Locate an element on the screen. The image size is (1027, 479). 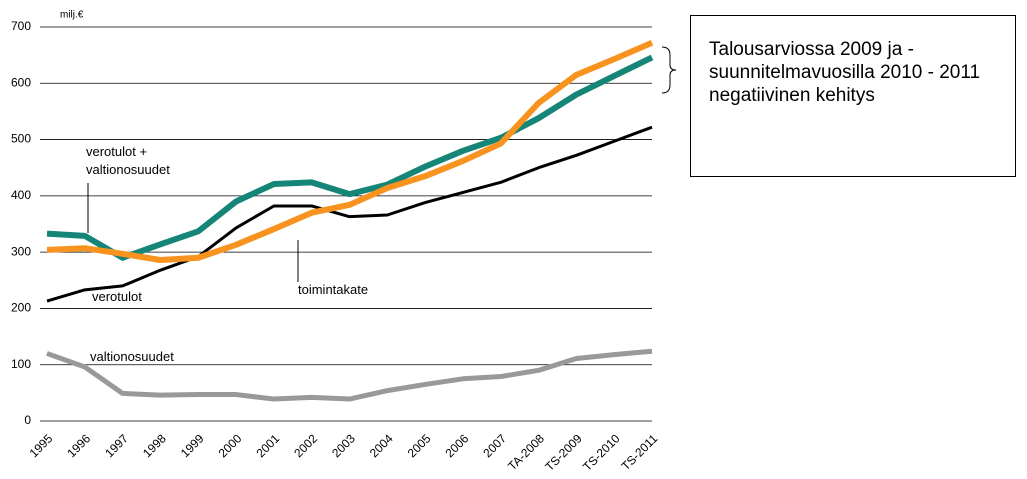
x-tick-label: 2001 is located at coordinates (267, 445).